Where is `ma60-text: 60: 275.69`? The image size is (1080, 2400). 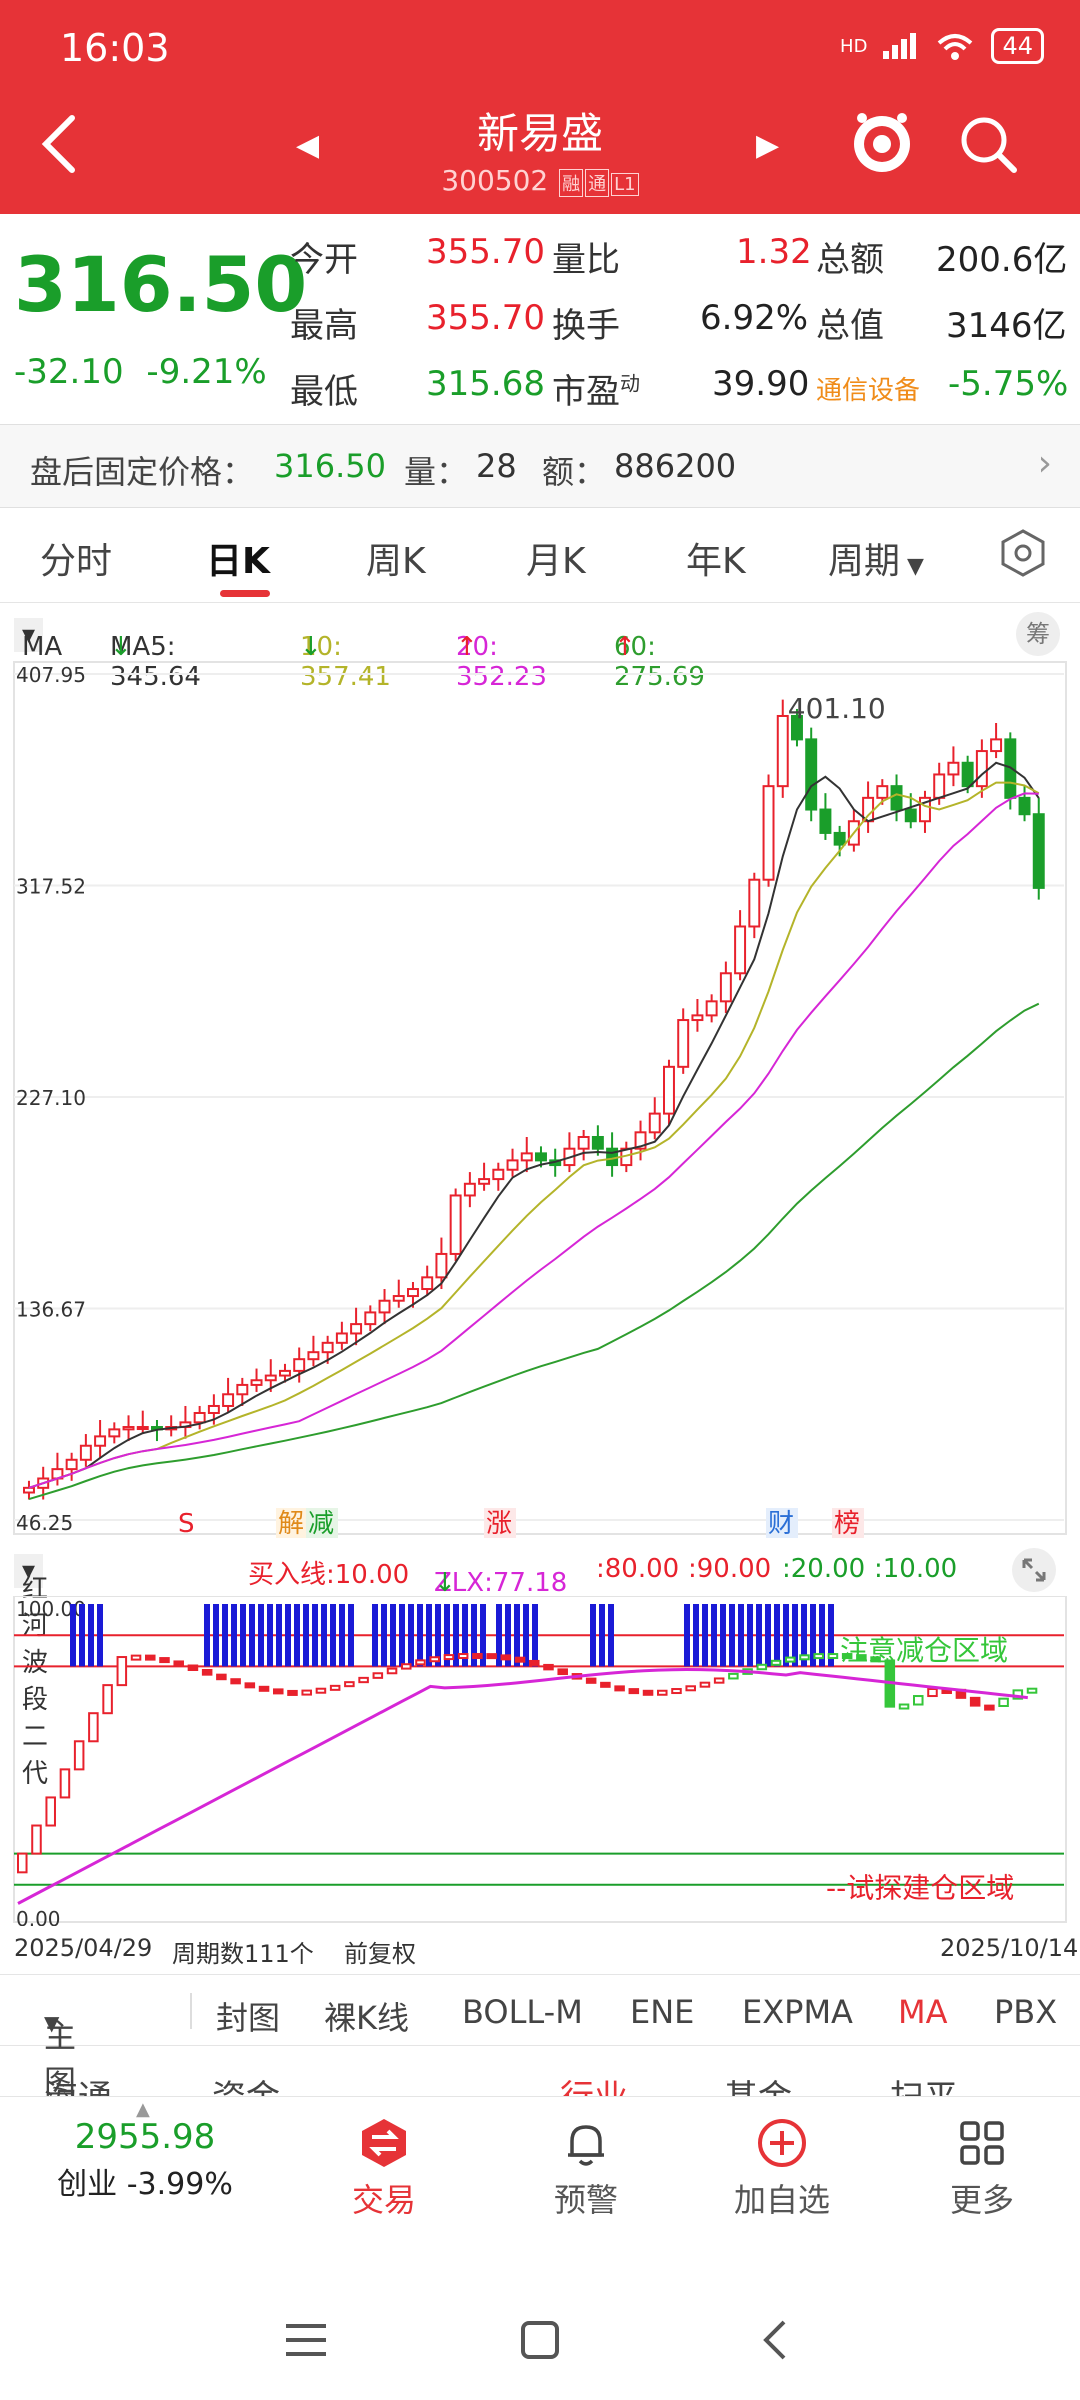
ma60-text: 60: 275.69 is located at coordinates (659, 662).